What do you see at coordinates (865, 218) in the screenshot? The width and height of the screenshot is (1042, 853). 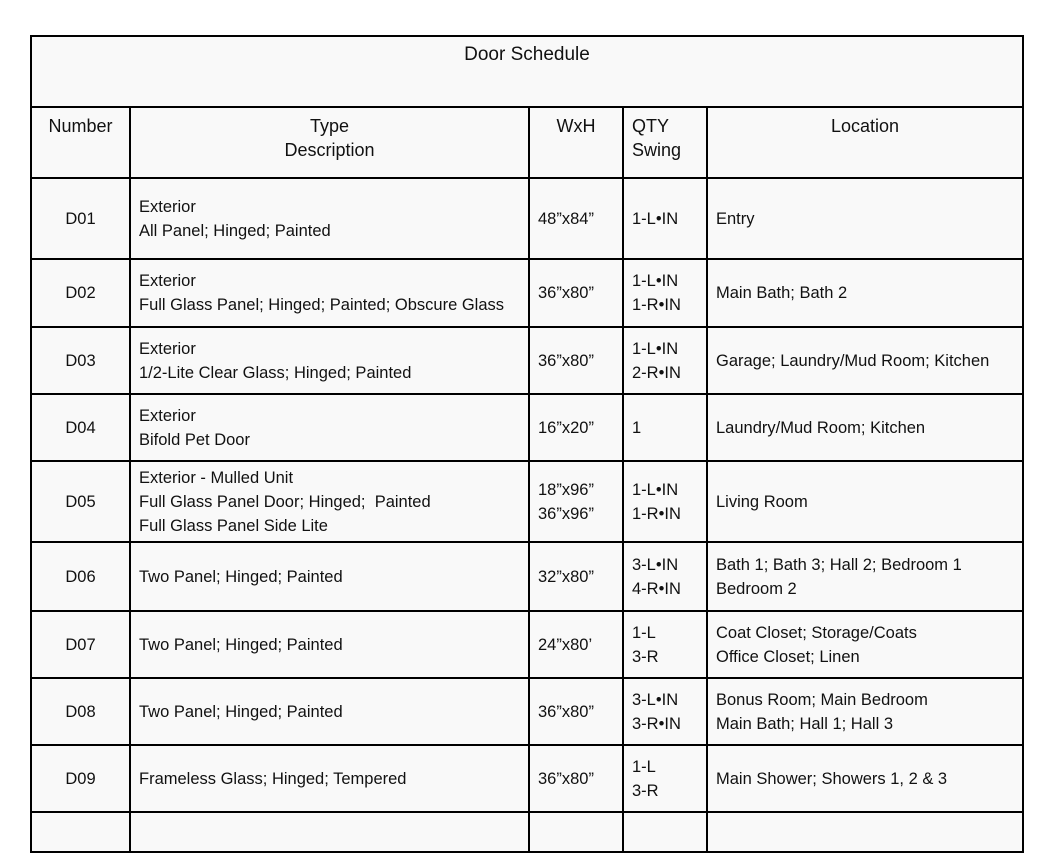 I see `door-location: Entry` at bounding box center [865, 218].